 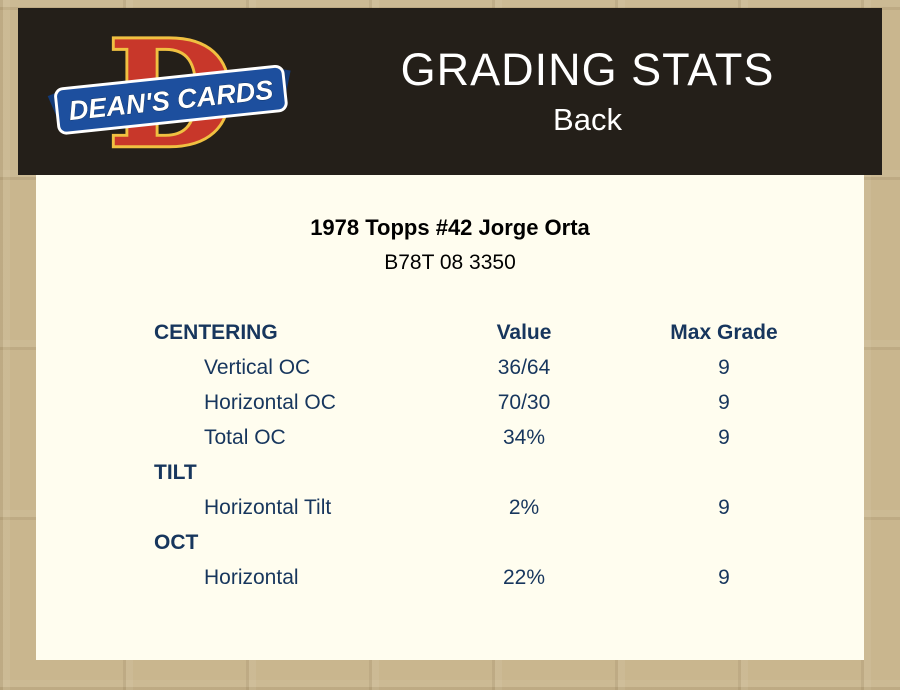 What do you see at coordinates (587, 69) in the screenshot?
I see `page-title: GRADING STATS` at bounding box center [587, 69].